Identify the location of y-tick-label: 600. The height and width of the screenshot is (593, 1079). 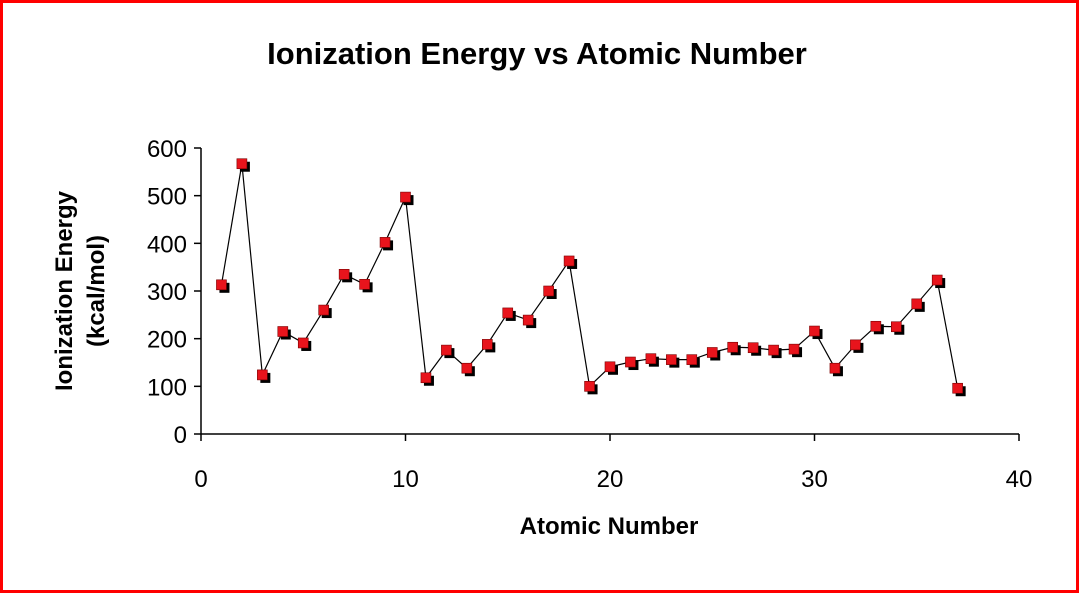
(167, 149).